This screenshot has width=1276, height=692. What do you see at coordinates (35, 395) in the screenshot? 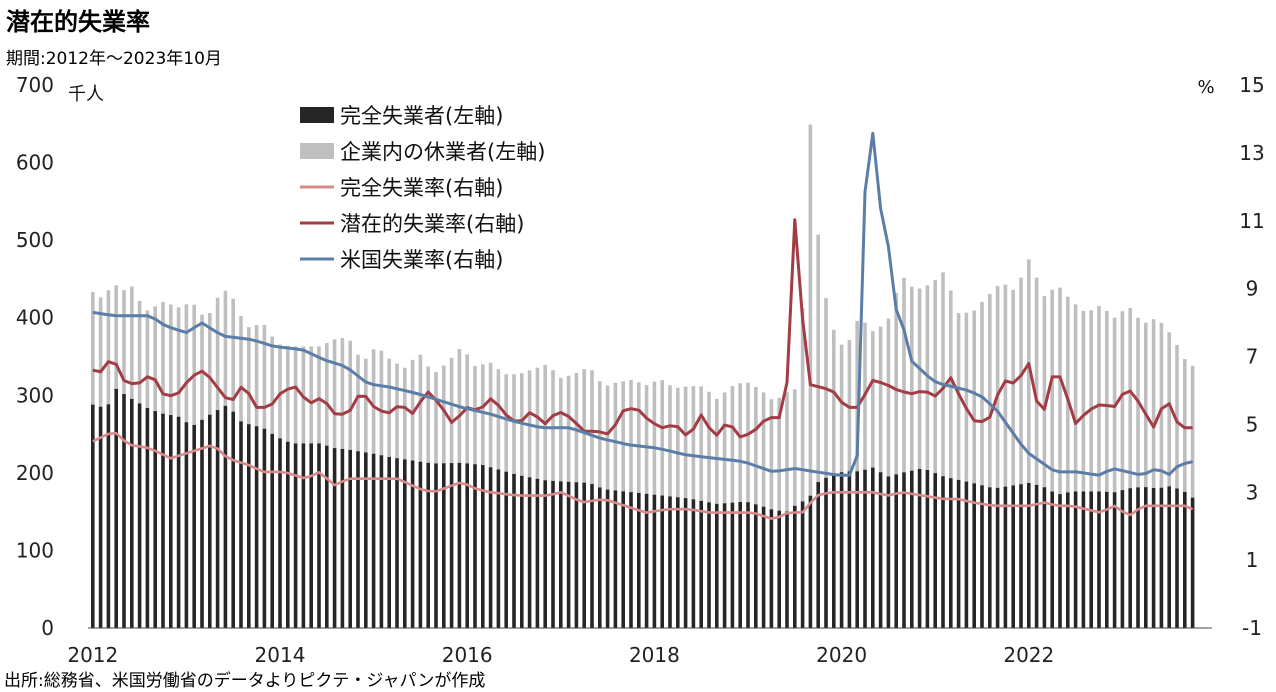
I see `left-axis-tick-label: 300` at bounding box center [35, 395].